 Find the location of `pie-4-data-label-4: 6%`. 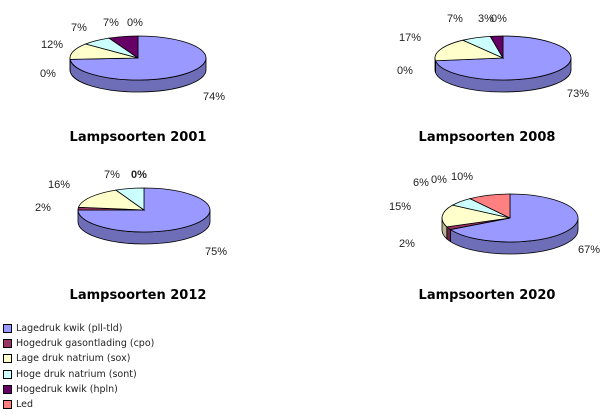

pie-4-data-label-4: 6% is located at coordinates (421, 183).